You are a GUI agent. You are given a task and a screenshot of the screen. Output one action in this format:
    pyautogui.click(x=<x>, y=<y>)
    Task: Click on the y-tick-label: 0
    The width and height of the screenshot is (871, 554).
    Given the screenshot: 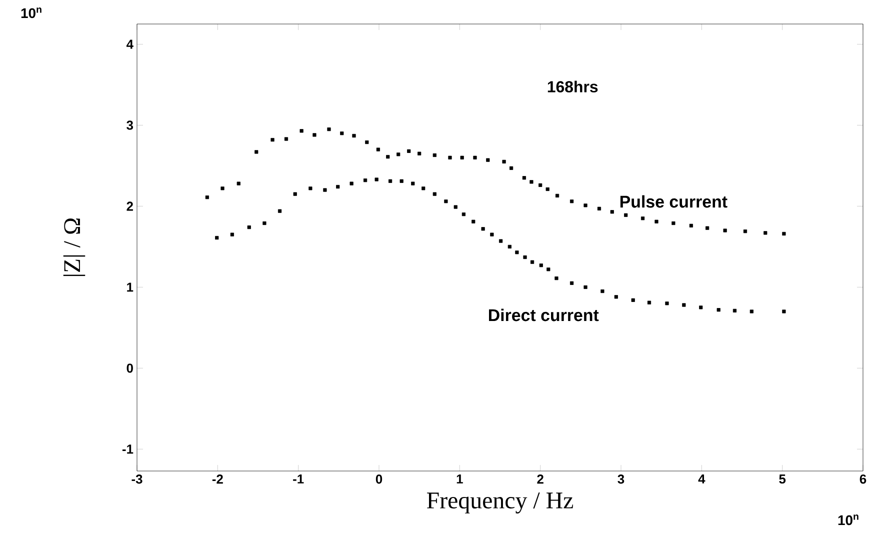 What is the action you would take?
    pyautogui.click(x=129, y=368)
    